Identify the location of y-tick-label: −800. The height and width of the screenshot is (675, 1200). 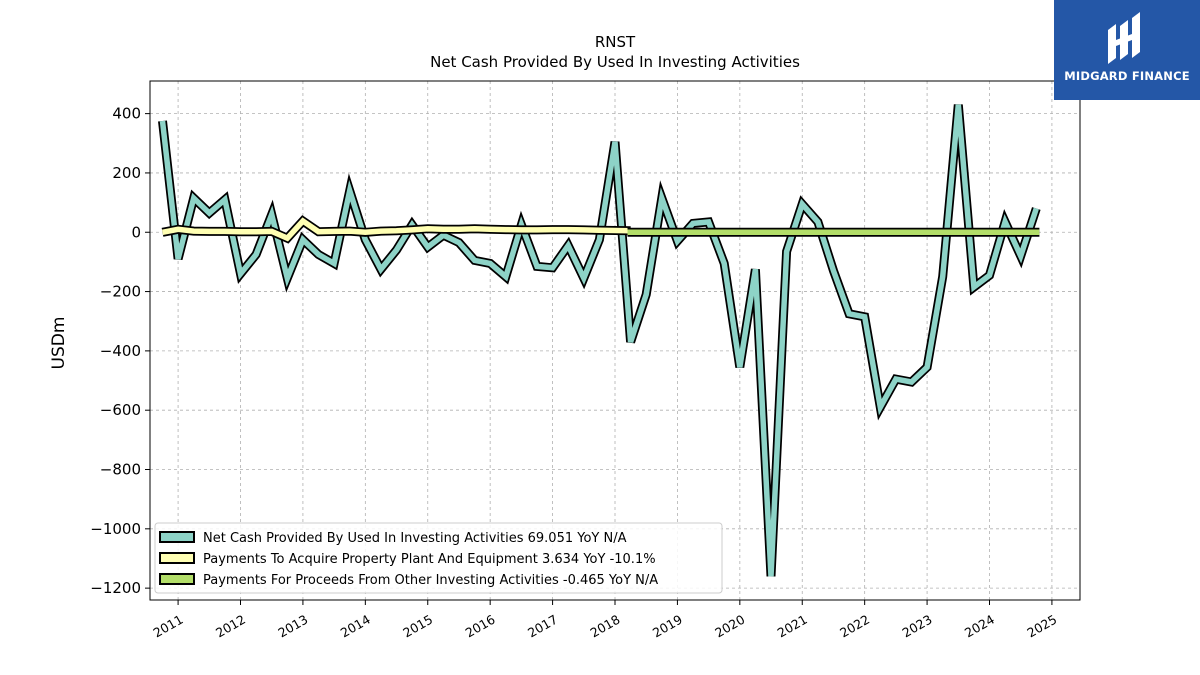
(120, 470).